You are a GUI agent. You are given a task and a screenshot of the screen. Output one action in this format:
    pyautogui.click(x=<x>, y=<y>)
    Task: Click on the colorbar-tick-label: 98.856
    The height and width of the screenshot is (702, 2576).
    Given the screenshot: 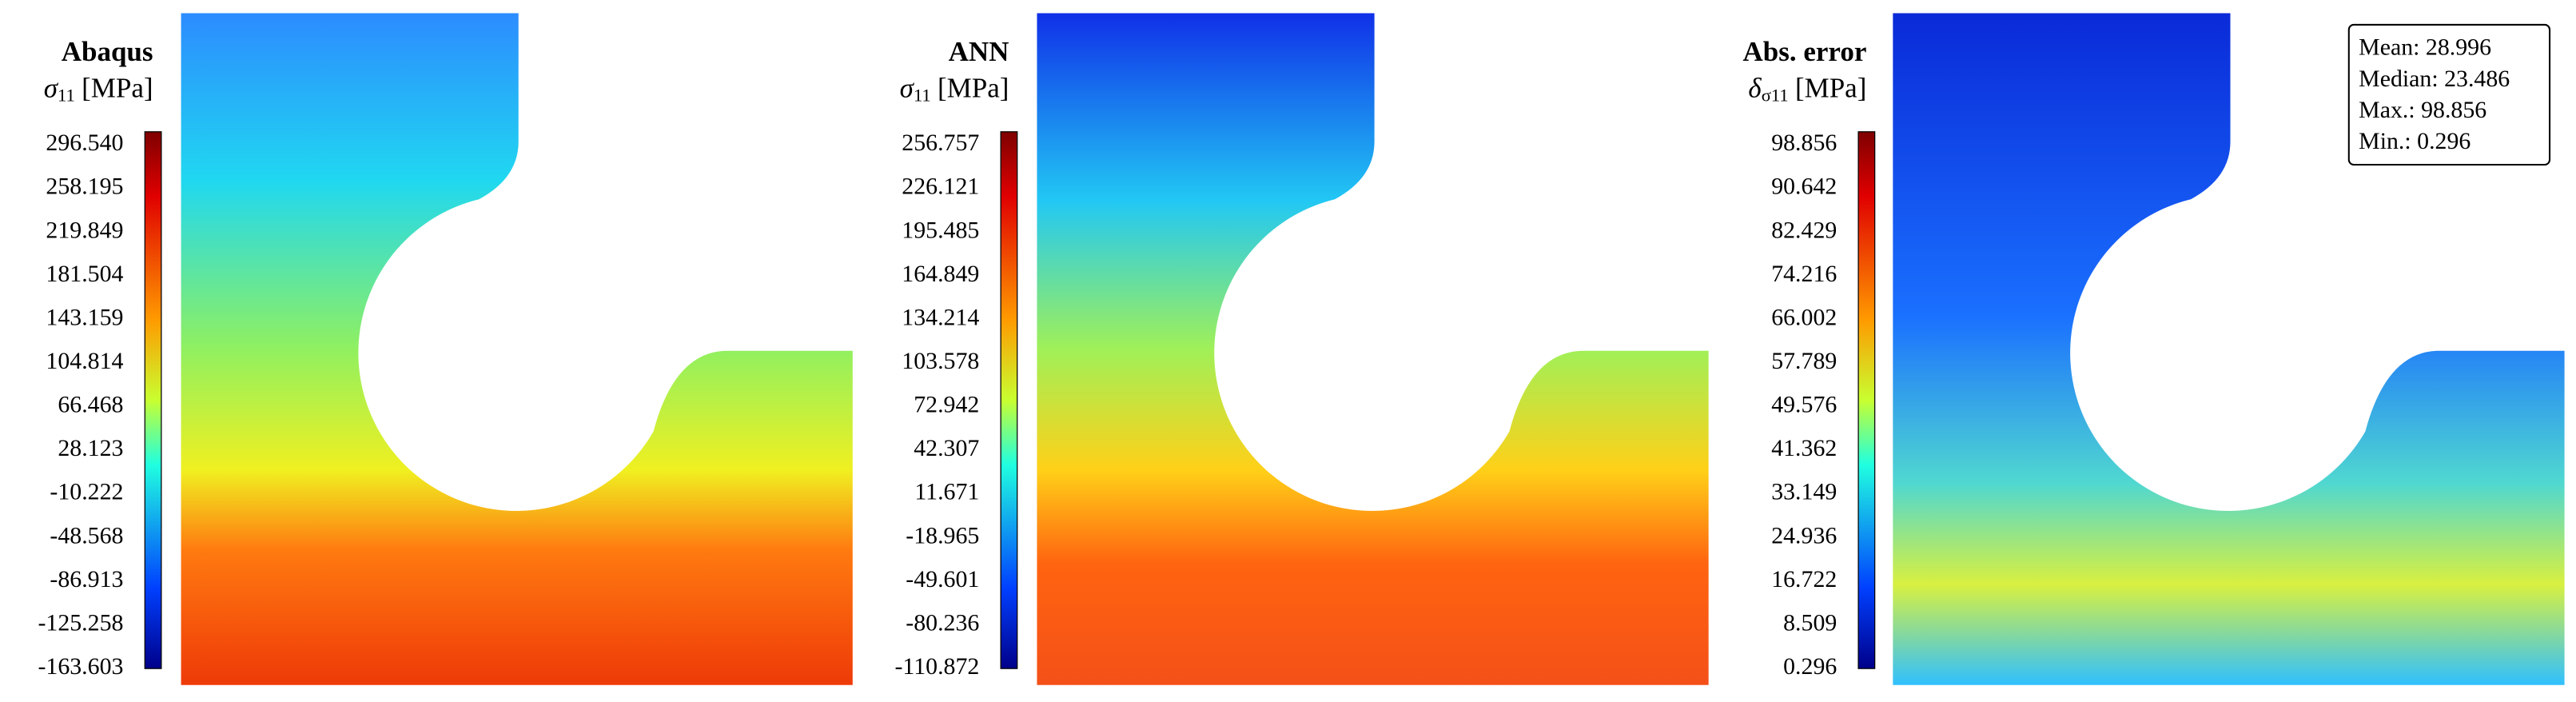 What is the action you would take?
    pyautogui.click(x=1804, y=143)
    